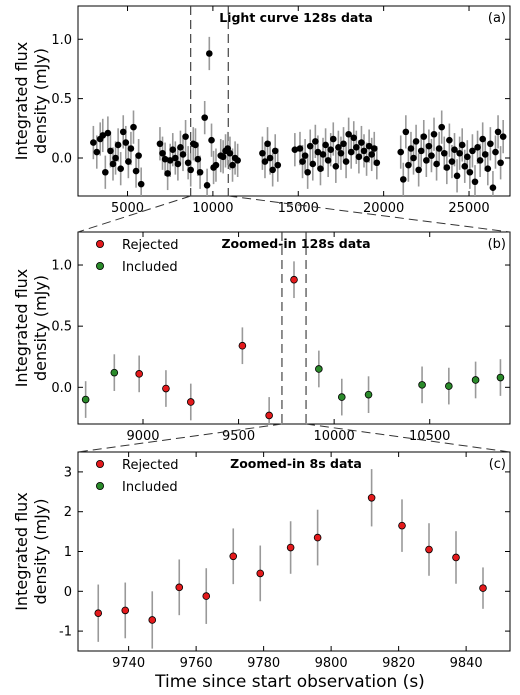  Describe the element at coordinates (142, 436) in the screenshot. I see `x-tick-label: 9000` at that location.